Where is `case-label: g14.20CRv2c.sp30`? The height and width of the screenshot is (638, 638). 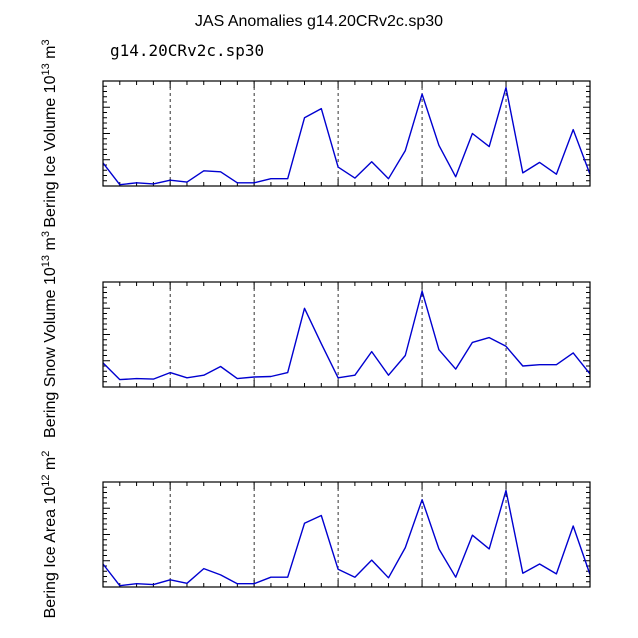
case-label: g14.20CRv2c.sp30 is located at coordinates (187, 50).